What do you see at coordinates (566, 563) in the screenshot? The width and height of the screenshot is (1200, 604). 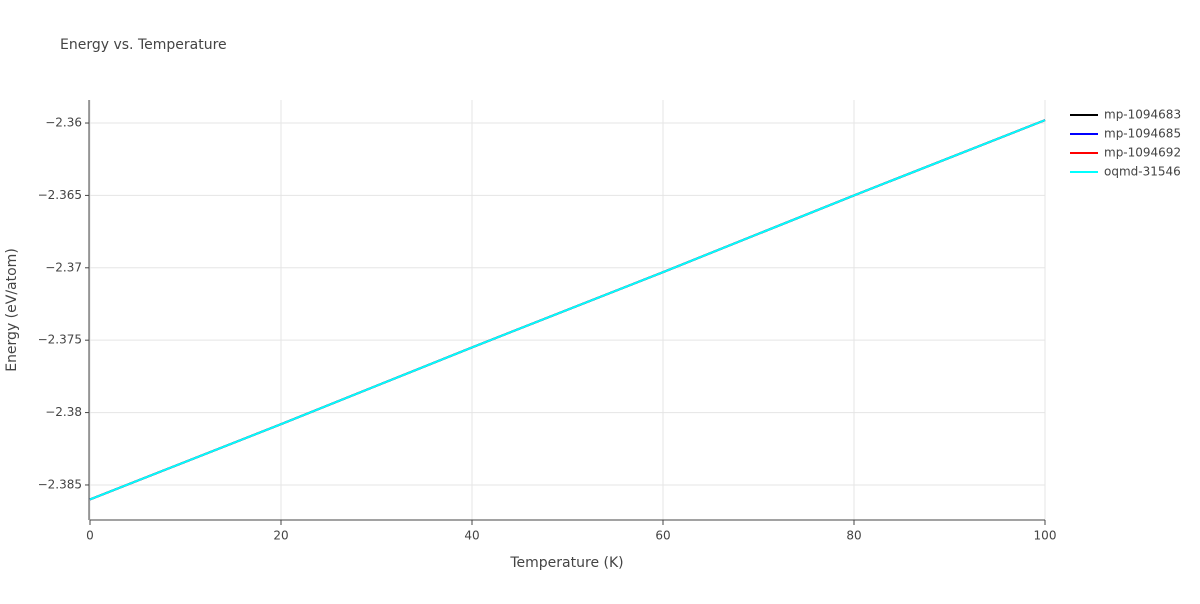 I see `x-axis-title: Temperature (K)` at bounding box center [566, 563].